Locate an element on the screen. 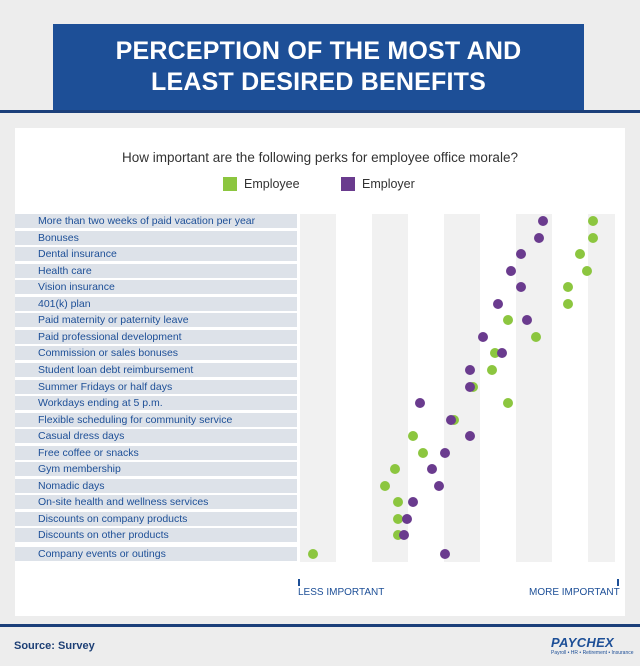  category-label: Summer Fridays or half days is located at coordinates (156, 386).